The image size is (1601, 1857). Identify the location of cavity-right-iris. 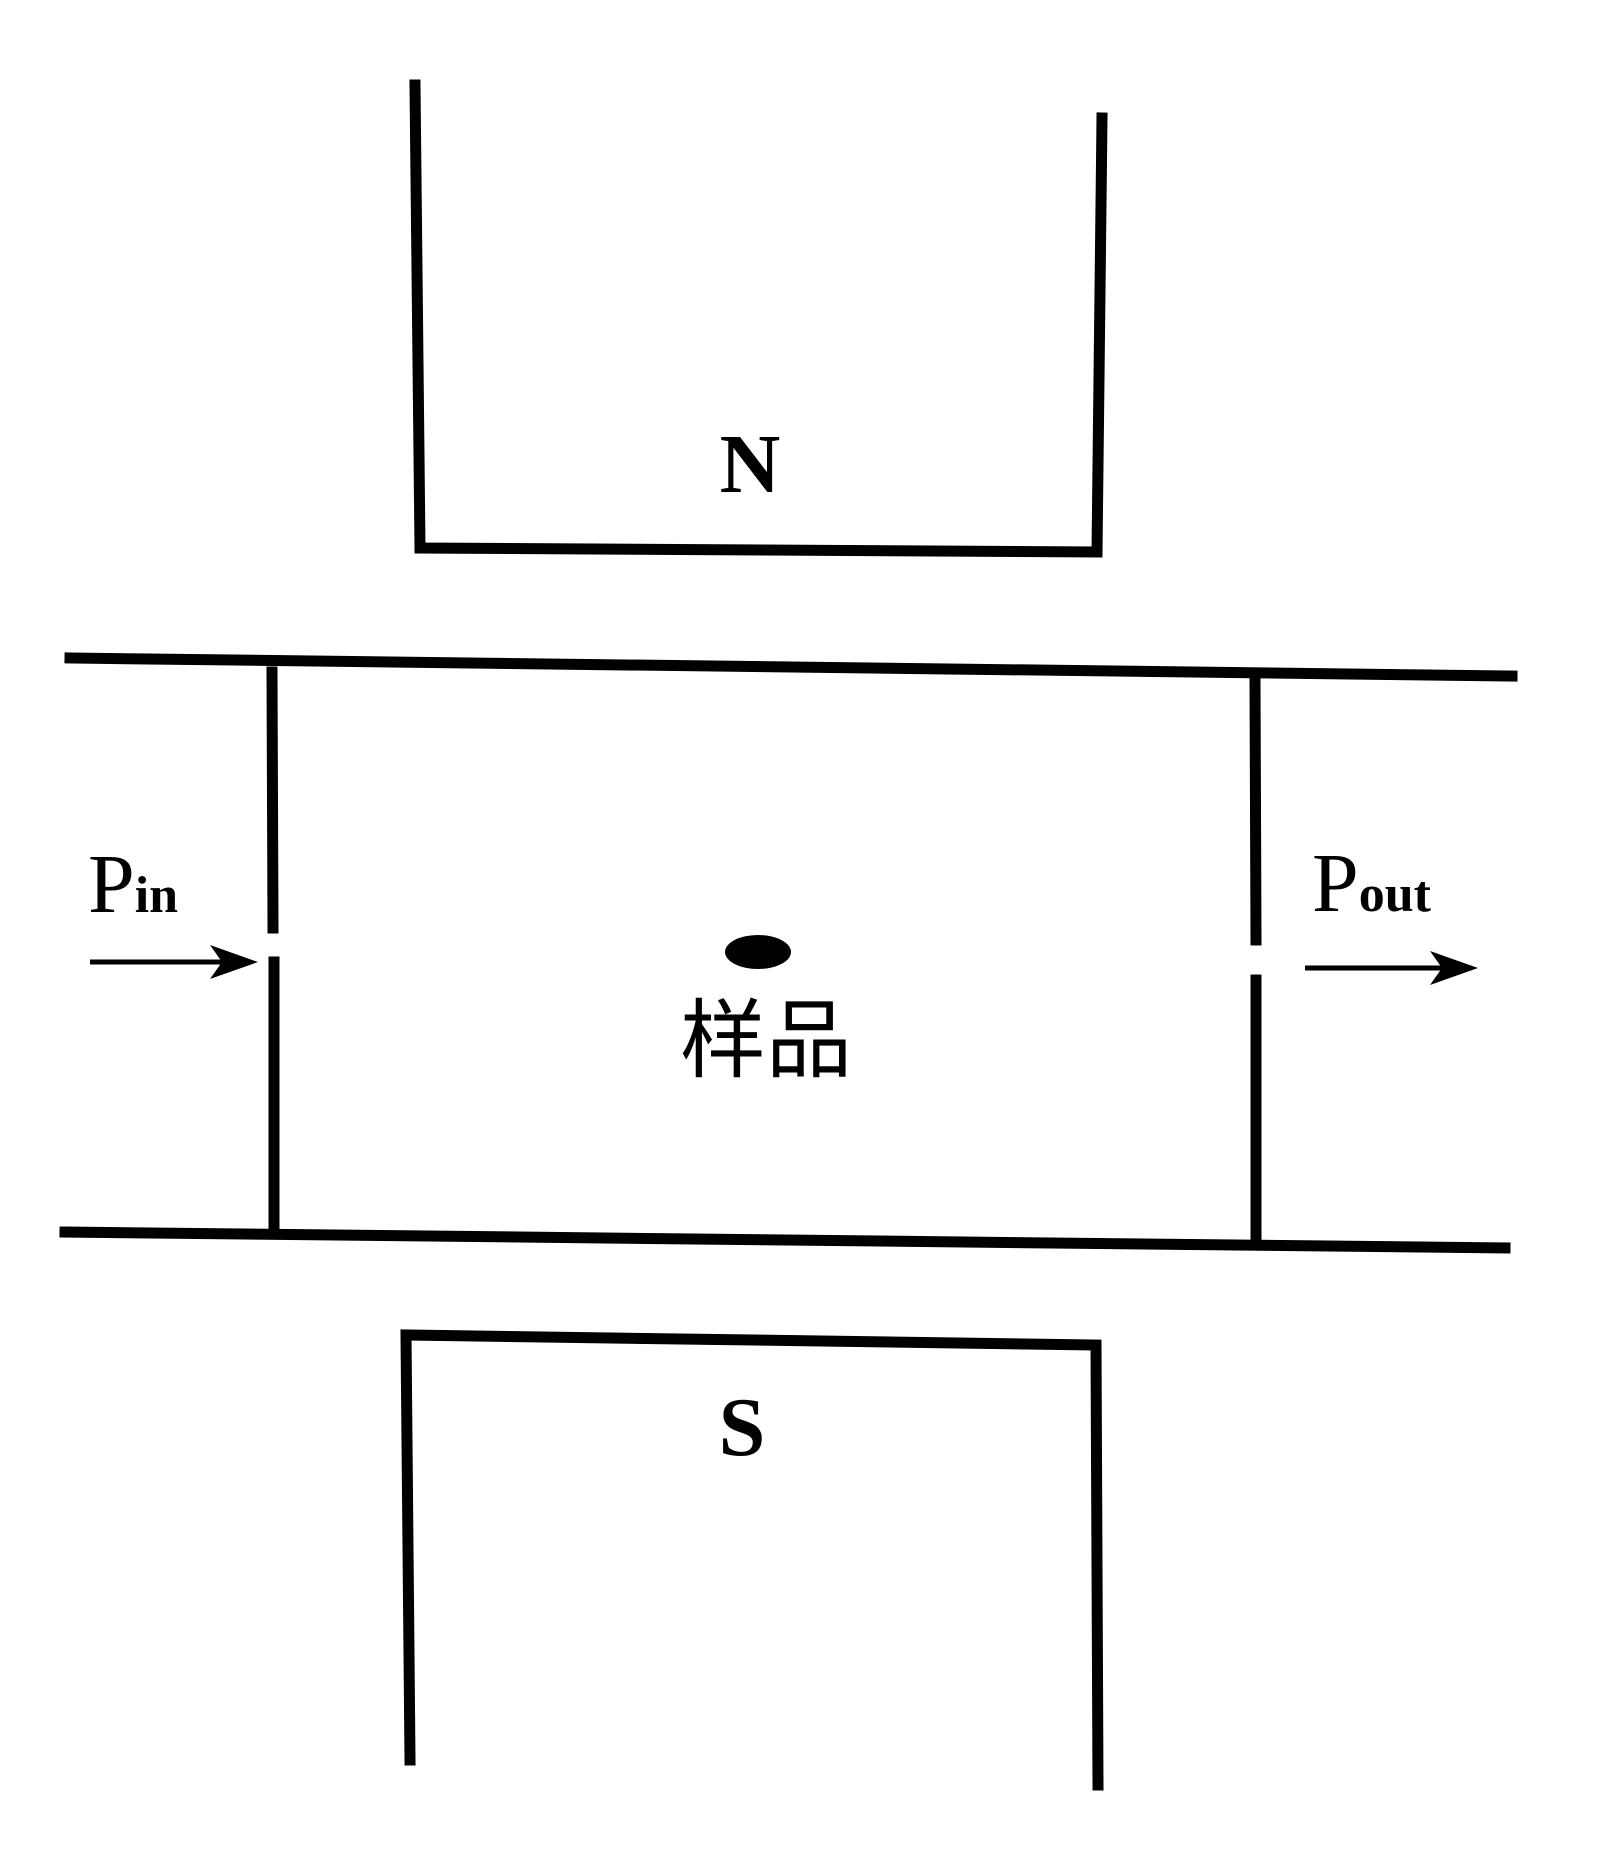
(1255, 960).